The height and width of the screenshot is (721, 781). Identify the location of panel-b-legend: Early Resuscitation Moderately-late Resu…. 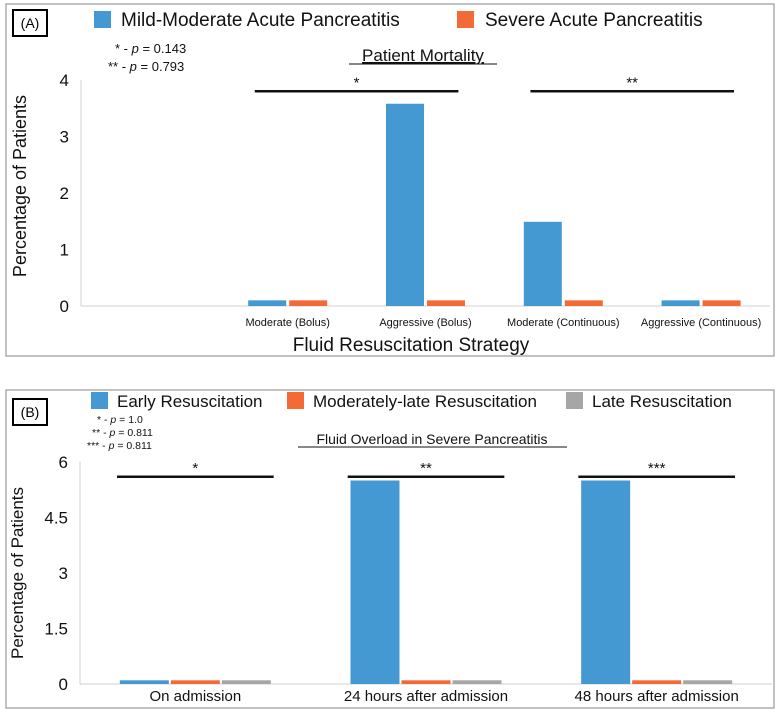
(411, 401).